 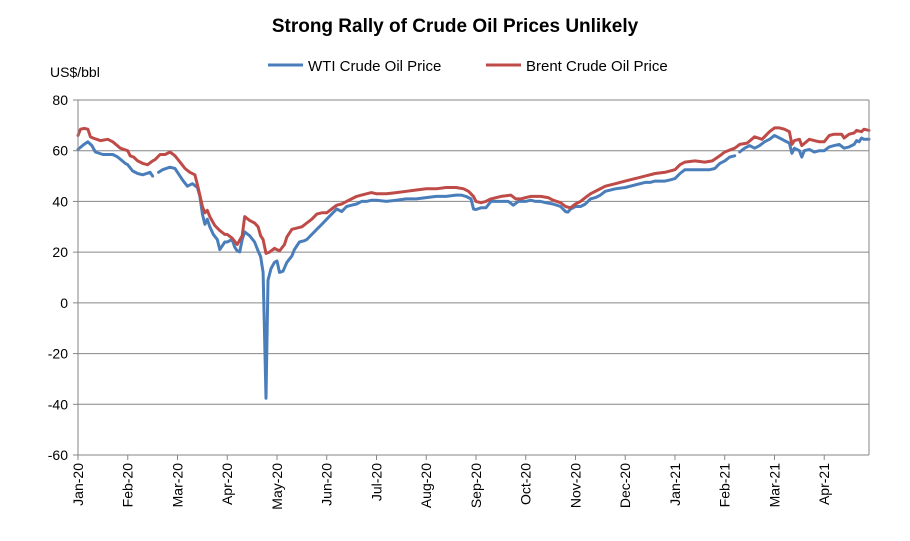 What do you see at coordinates (725, 485) in the screenshot?
I see `x-tick-label: Feb-21` at bounding box center [725, 485].